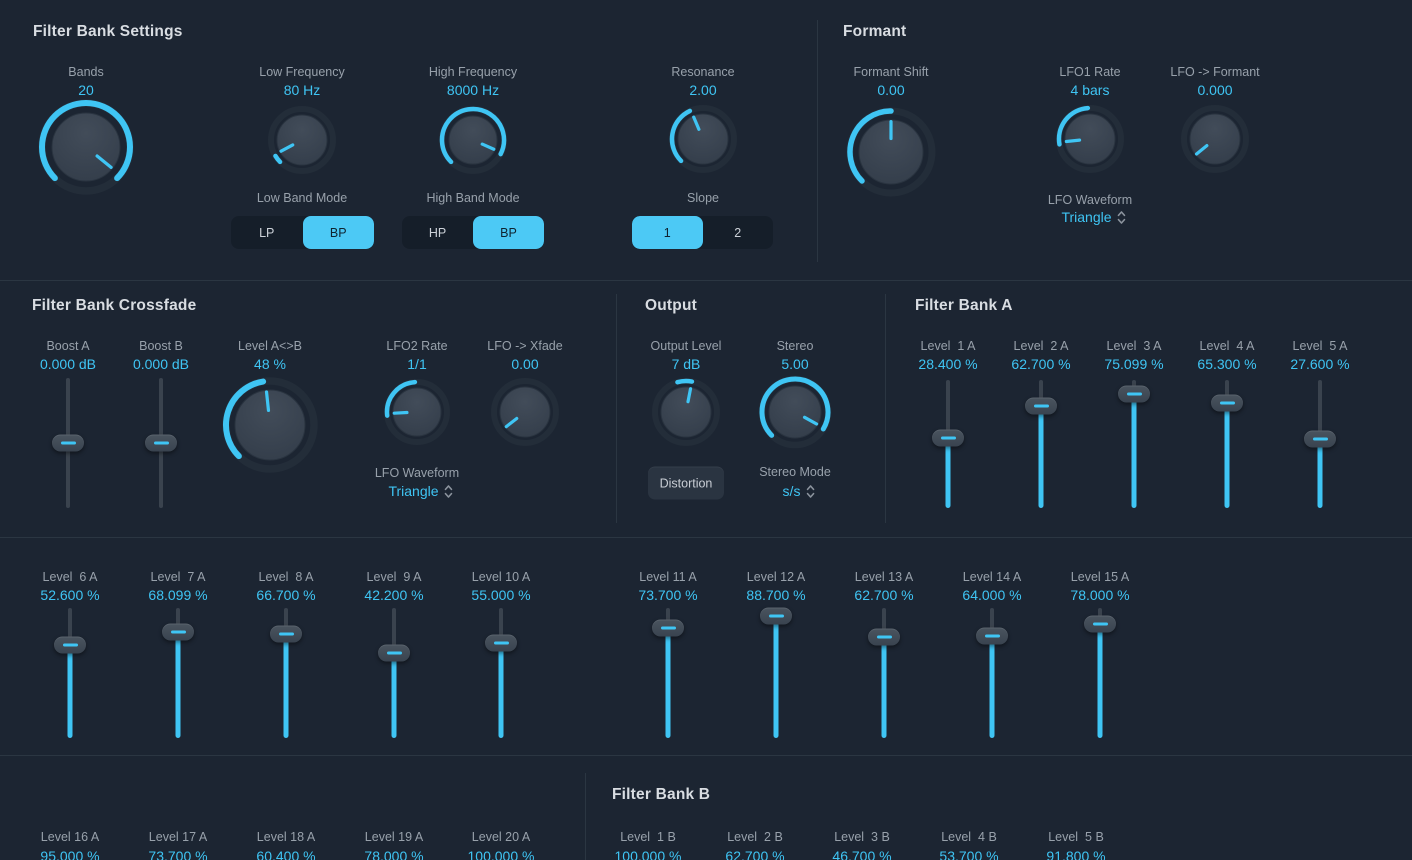 Image resolution: width=1412 pixels, height=860 pixels. I want to click on lfo-to-xfade-value: 0.00, so click(525, 364).